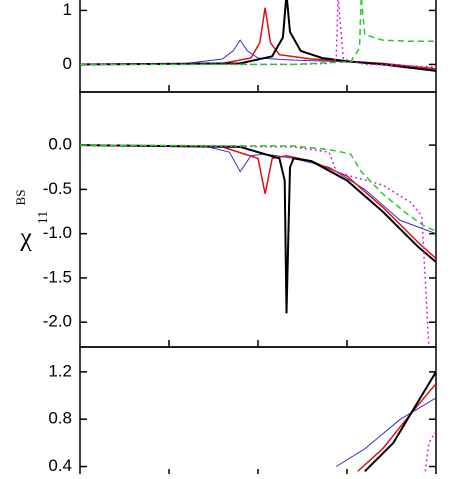 The height and width of the screenshot is (479, 474). Describe the element at coordinates (57, 276) in the screenshot. I see `y-tick-label: -1.5` at that location.